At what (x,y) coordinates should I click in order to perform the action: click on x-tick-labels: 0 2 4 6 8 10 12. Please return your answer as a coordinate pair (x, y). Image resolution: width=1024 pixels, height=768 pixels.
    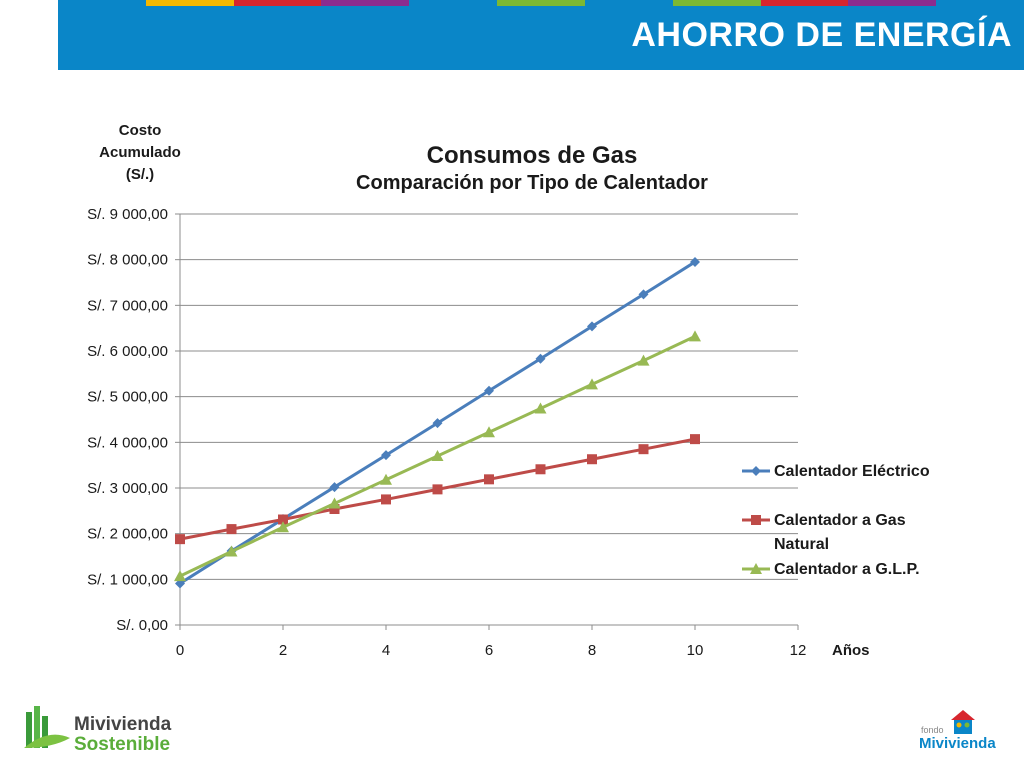
    Looking at the image, I should click on (491, 650).